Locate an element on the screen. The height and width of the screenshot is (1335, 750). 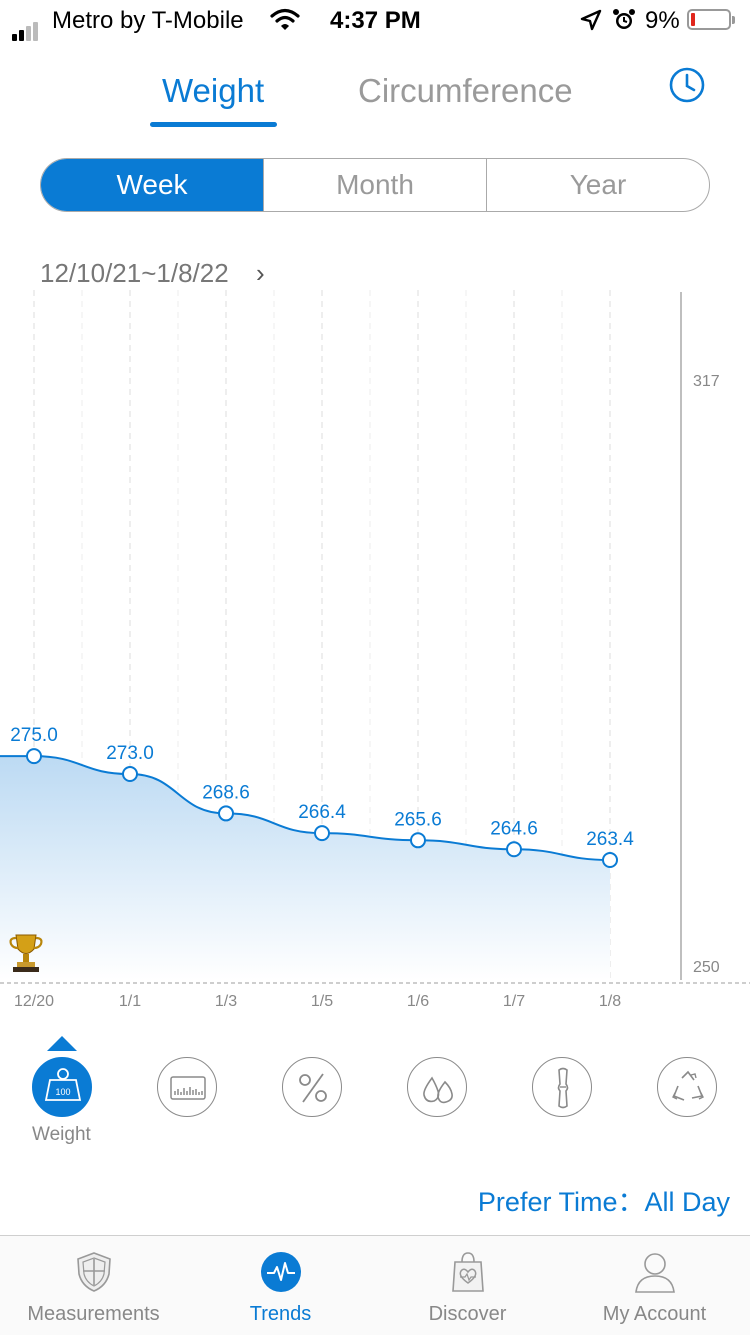
x-tick-label: 1/6 is located at coordinates (418, 1001).